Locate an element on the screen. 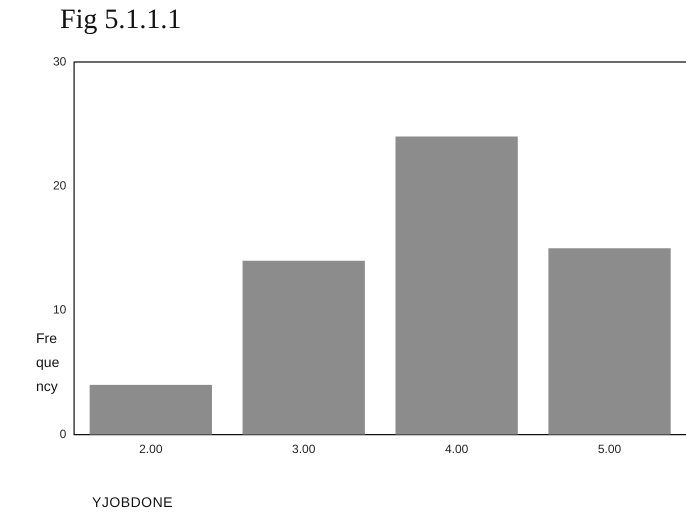 The image size is (686, 526). y-tick-label: 0 is located at coordinates (63, 433).